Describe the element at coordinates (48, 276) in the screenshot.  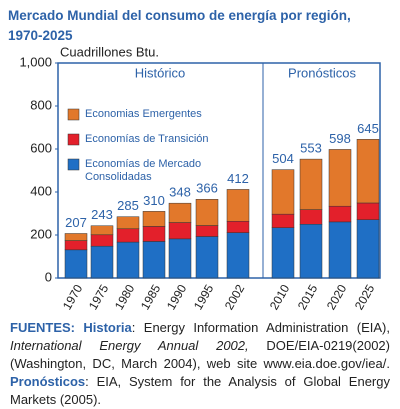
I see `y-tick-label: 0` at that location.